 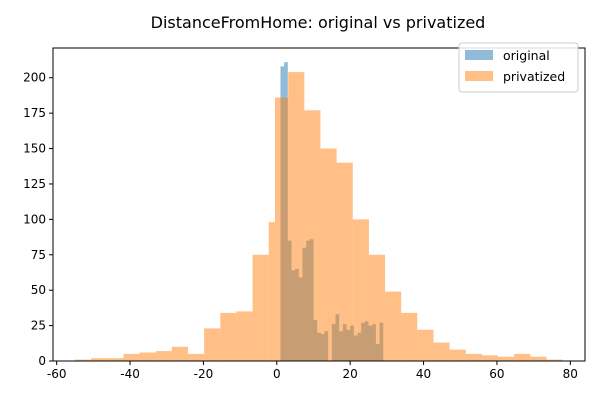 What do you see at coordinates (318, 22) in the screenshot?
I see `chart-title: DistanceFromHome: original vs privatized` at bounding box center [318, 22].